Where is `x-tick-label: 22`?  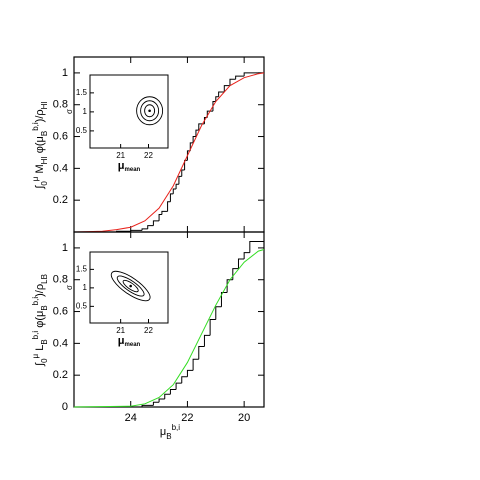
x-tick-label: 22 is located at coordinates (187, 418).